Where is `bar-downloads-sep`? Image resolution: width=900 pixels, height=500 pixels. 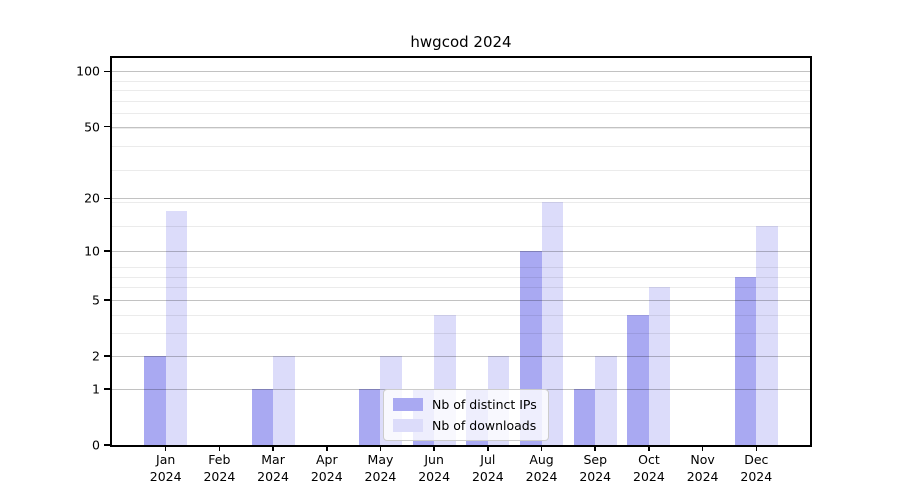
bar-downloads-sep is located at coordinates (606, 400).